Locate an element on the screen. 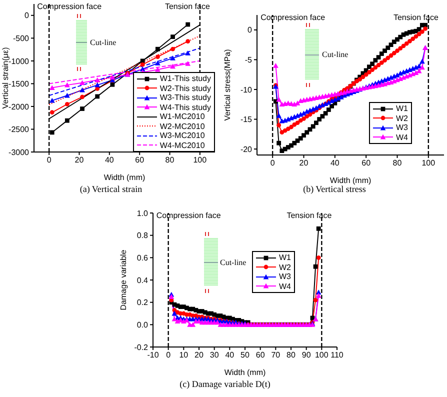 The height and width of the screenshot is (397, 447). legend-label: W4 is located at coordinates (402, 137).